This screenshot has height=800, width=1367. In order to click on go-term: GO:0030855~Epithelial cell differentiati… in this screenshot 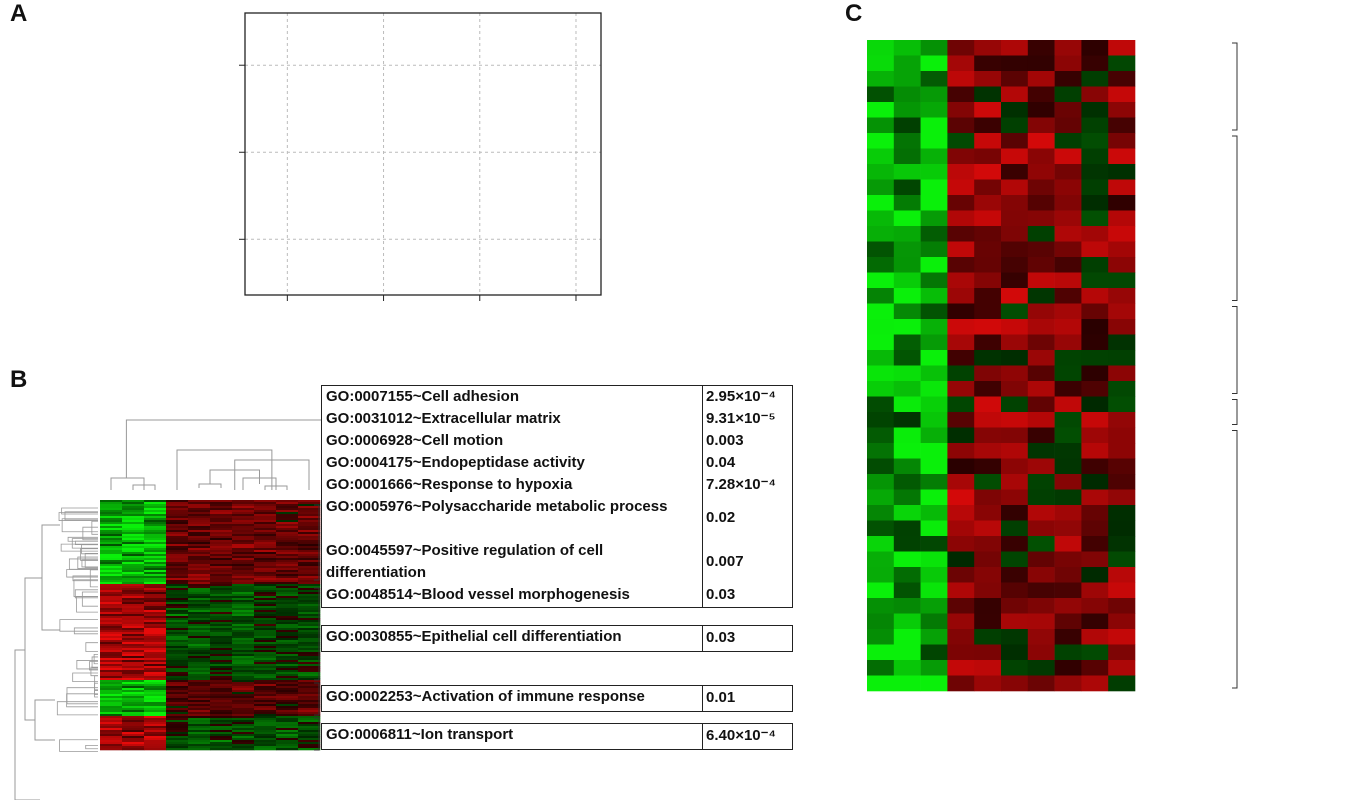, I will do `click(474, 636)`.